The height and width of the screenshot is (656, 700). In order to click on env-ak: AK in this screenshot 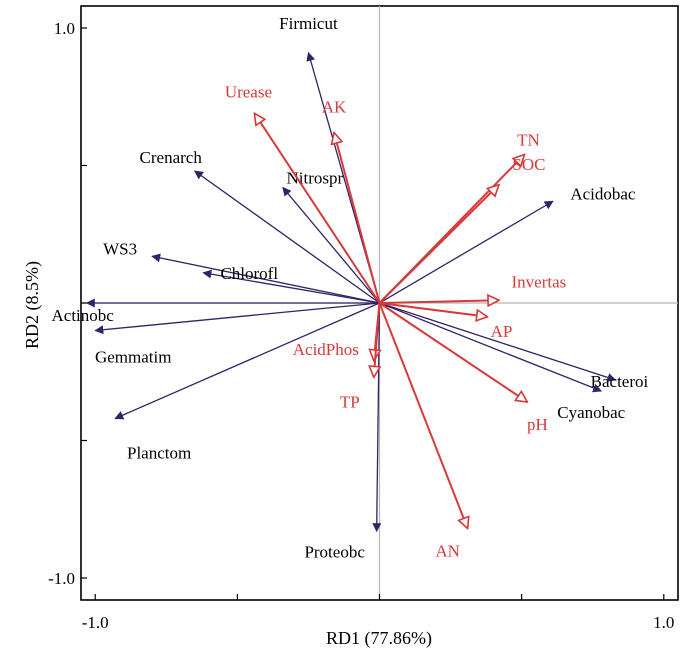, I will do `click(351, 201)`.